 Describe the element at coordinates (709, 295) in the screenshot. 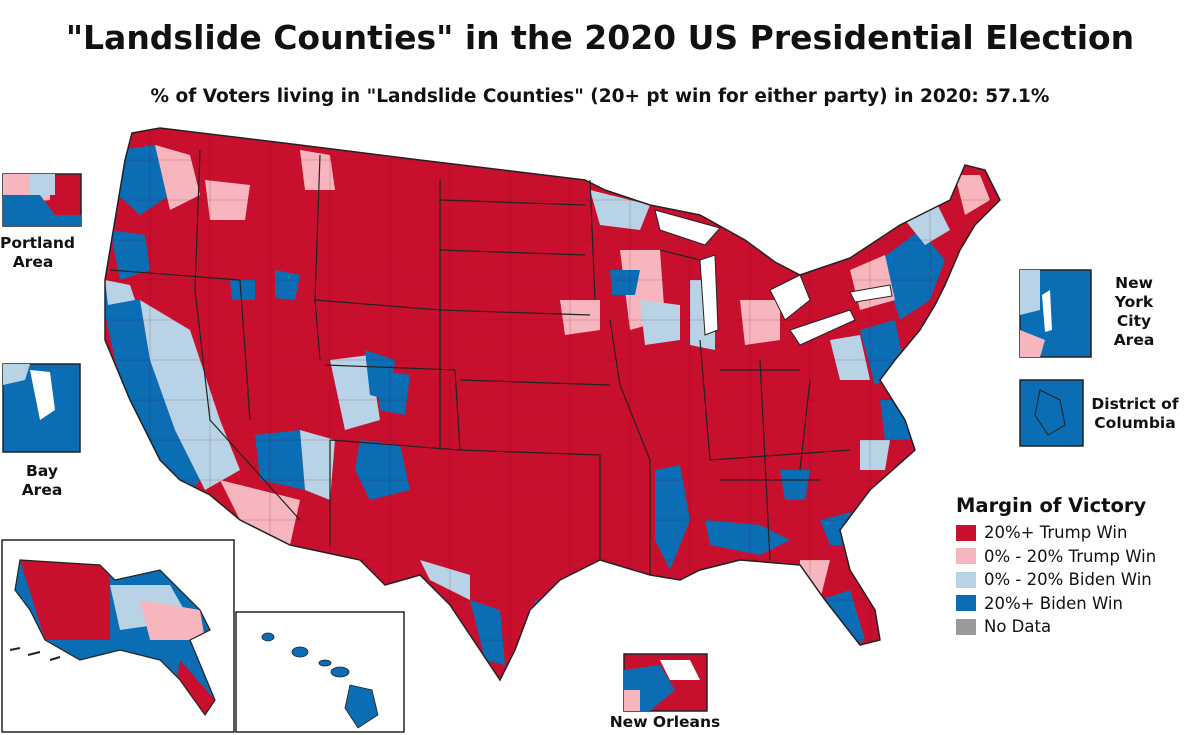

I see `lake-michigan` at that location.